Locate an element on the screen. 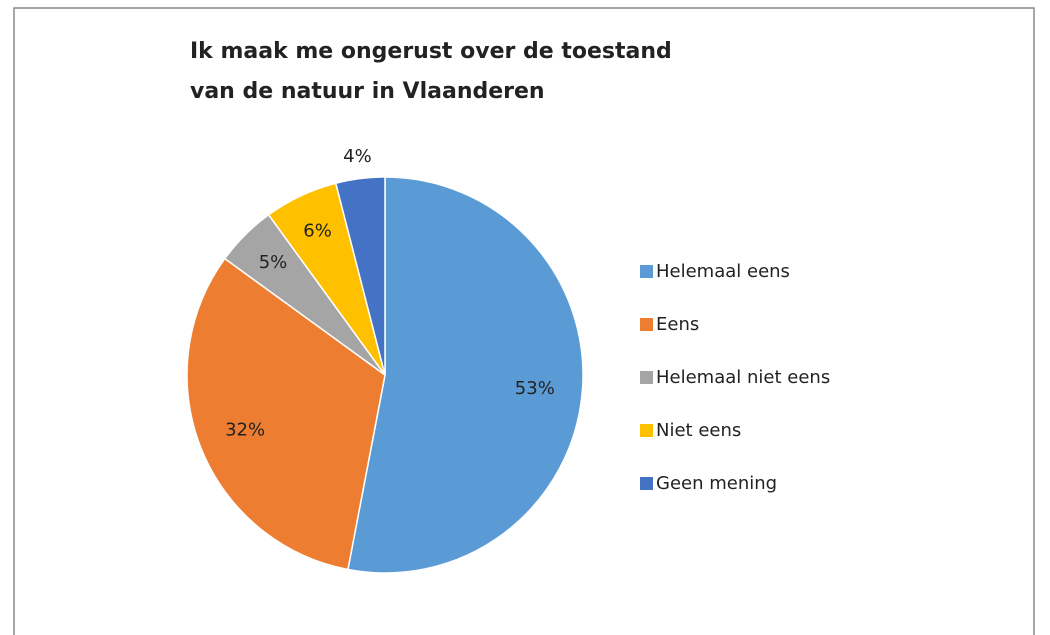 The width and height of the screenshot is (1050, 635). data-label: 4% is located at coordinates (357, 156).